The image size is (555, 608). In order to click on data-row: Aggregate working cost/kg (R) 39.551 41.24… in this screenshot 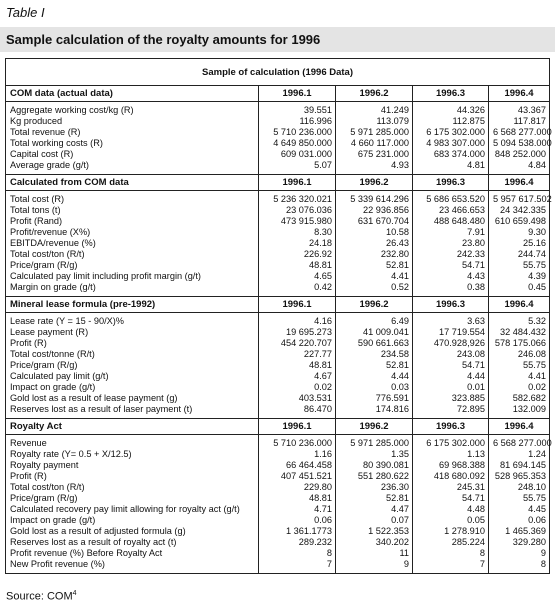, I will do `click(277, 108)`.